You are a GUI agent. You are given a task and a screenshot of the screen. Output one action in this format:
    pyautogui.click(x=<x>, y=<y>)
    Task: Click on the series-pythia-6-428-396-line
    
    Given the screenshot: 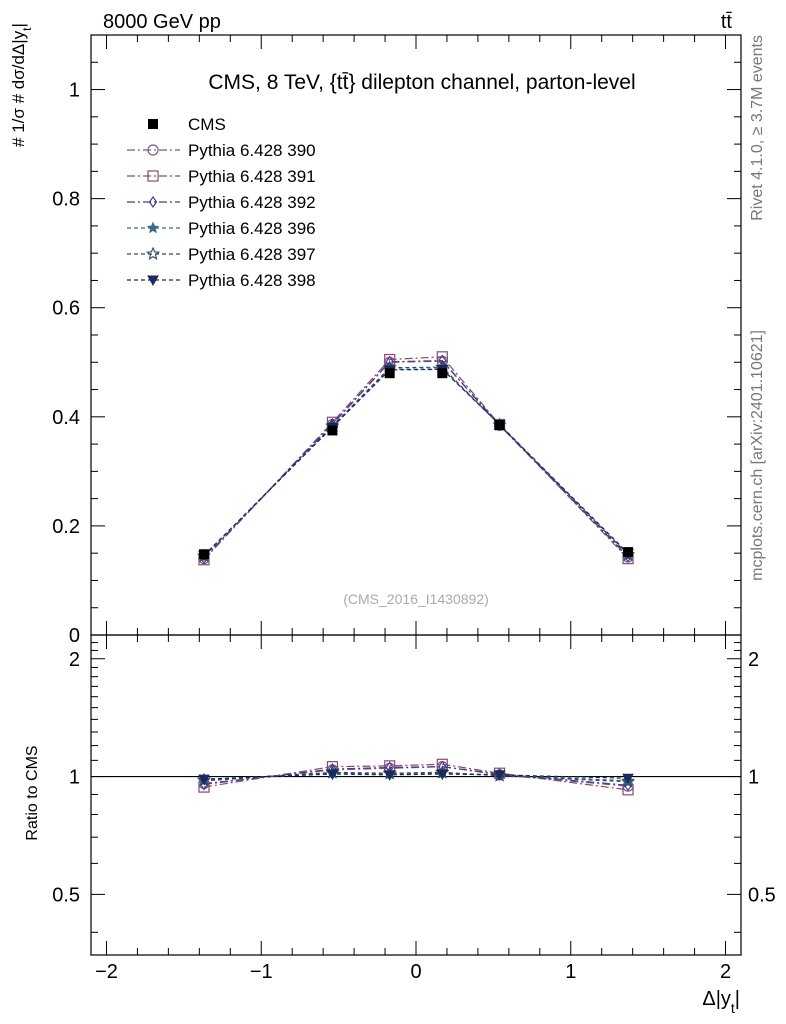 What is the action you would take?
    pyautogui.click(x=416, y=462)
    